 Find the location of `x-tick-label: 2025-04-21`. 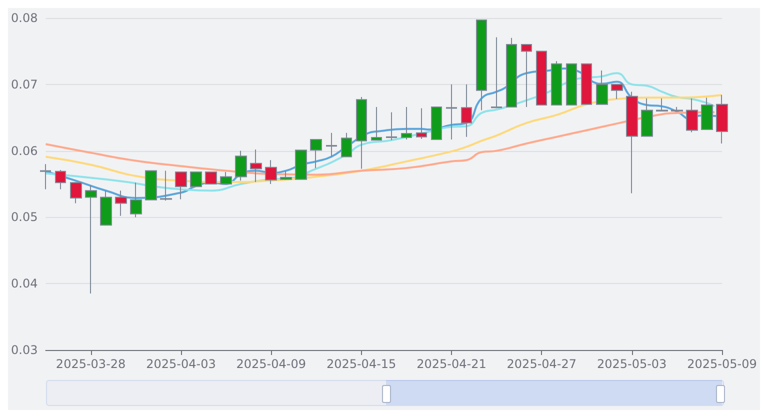

x-tick-label: 2025-04-21 is located at coordinates (451, 364).